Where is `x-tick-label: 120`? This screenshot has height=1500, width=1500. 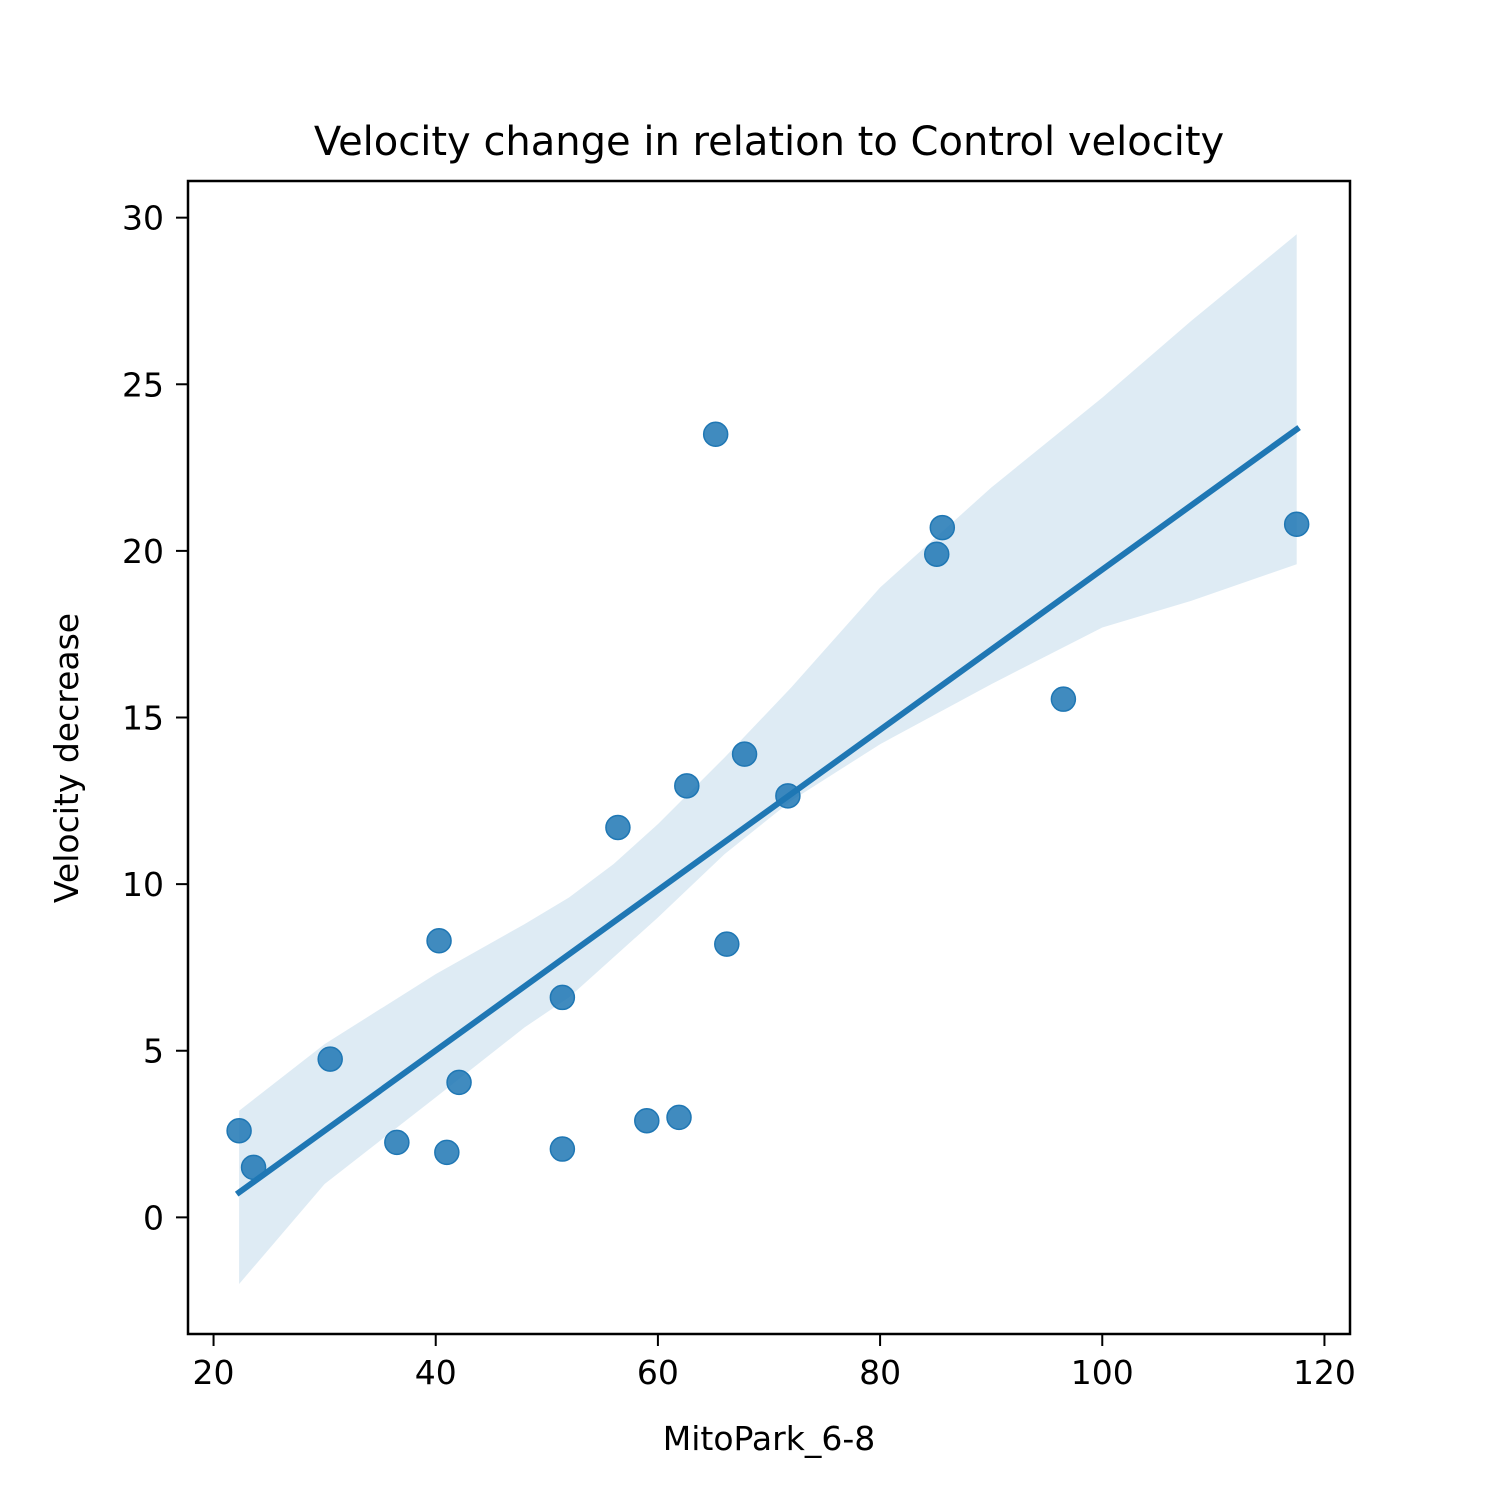 x-tick-label: 120 is located at coordinates (1324, 1372).